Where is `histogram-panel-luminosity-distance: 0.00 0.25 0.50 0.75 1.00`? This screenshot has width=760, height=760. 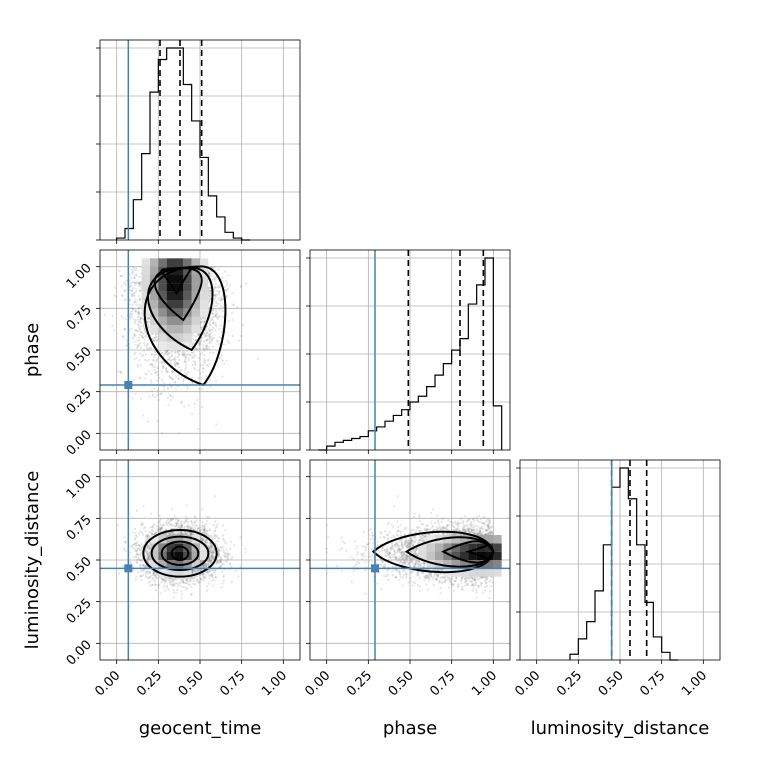
histogram-panel-luminosity-distance: 0.00 0.25 0.50 0.75 1.00 is located at coordinates (616, 579).